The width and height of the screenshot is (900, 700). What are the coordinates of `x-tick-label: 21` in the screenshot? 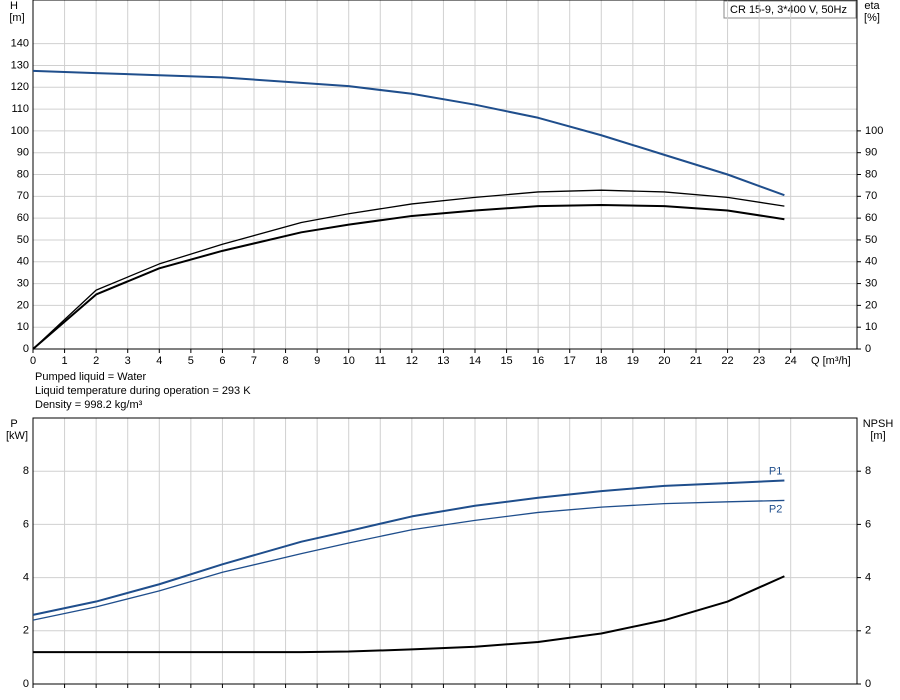 It's located at (696, 361).